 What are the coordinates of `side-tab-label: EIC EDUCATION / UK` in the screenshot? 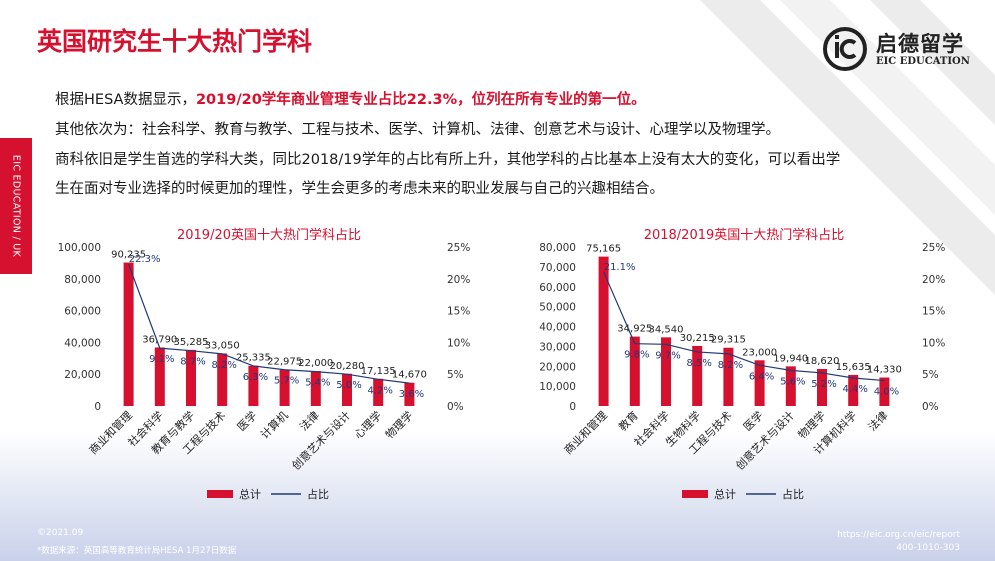 It's located at (16, 206).